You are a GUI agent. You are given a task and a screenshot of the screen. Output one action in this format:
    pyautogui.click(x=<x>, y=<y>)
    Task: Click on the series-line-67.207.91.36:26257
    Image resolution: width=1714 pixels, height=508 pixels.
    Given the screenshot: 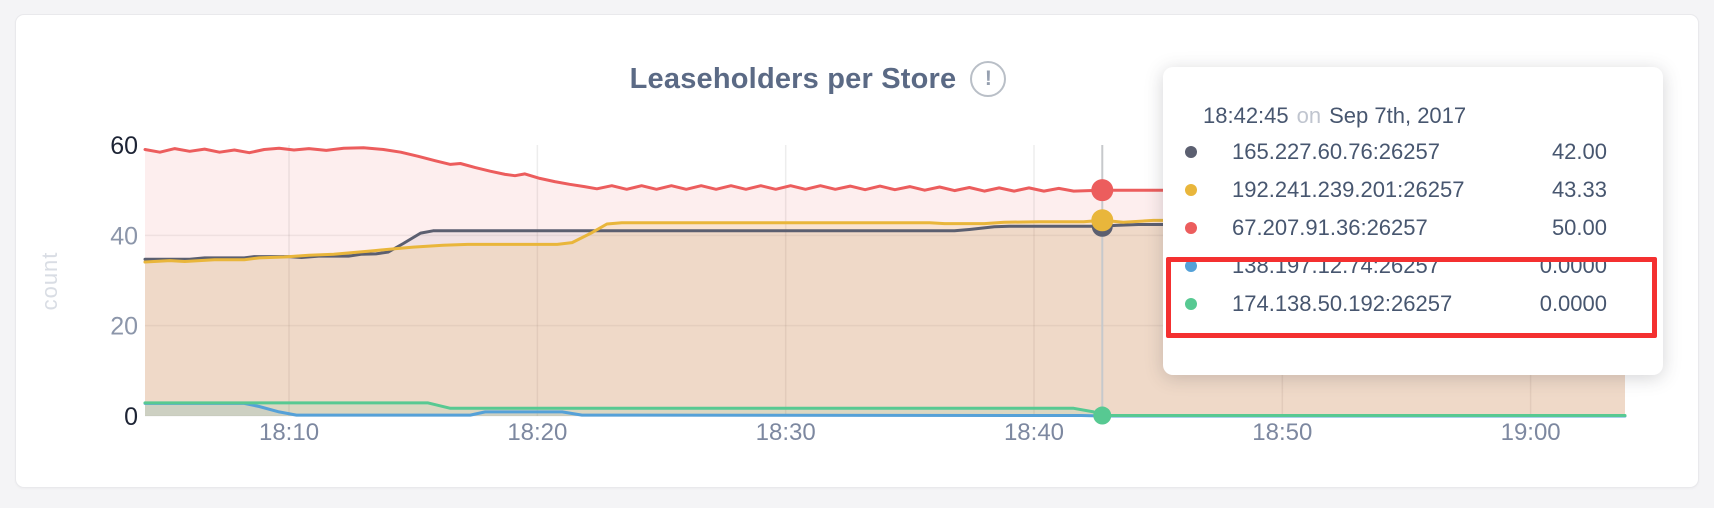 What is the action you would take?
    pyautogui.click(x=885, y=169)
    